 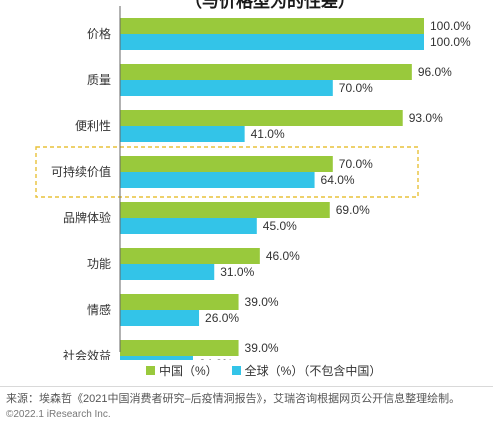 What do you see at coordinates (81, 171) in the screenshot?
I see `category-label: 可持续价值` at bounding box center [81, 171].